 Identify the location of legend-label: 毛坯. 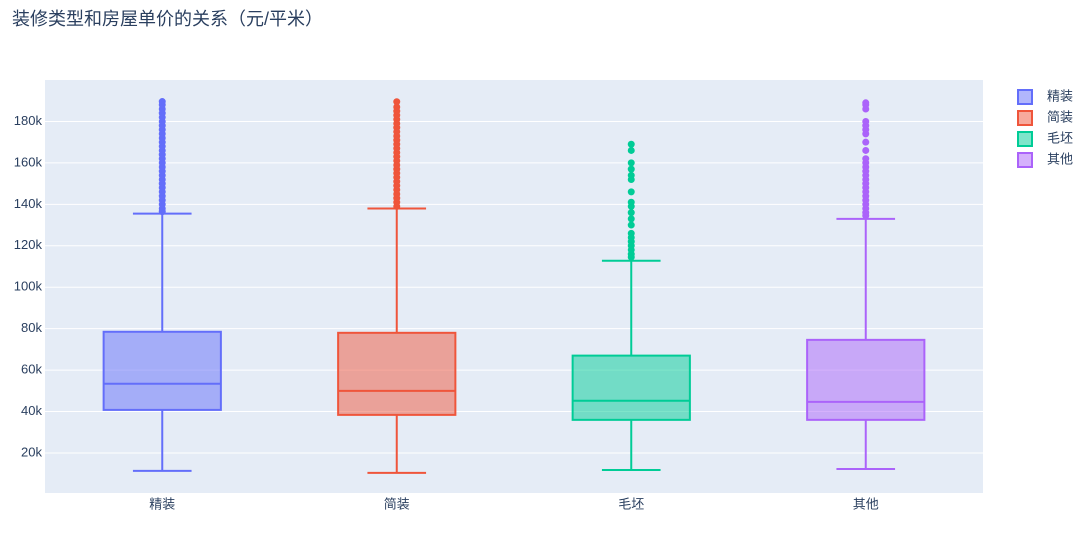
(1060, 137).